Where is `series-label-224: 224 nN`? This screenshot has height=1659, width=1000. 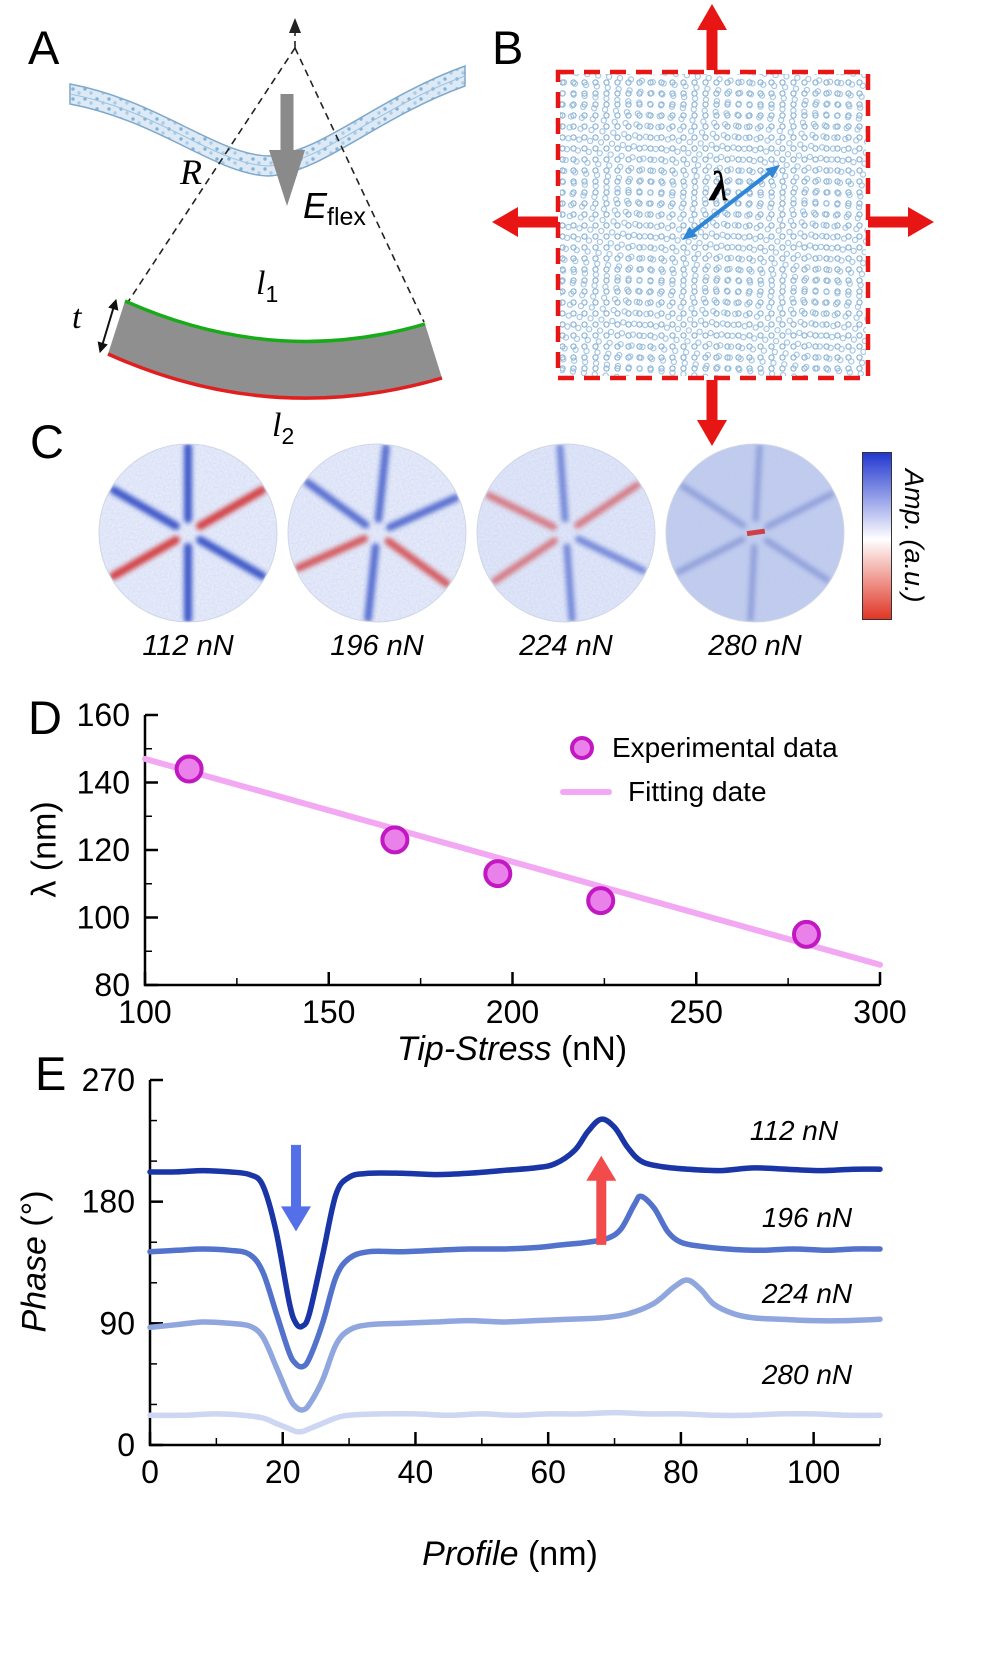
series-label-224: 224 nN is located at coordinates (807, 1293).